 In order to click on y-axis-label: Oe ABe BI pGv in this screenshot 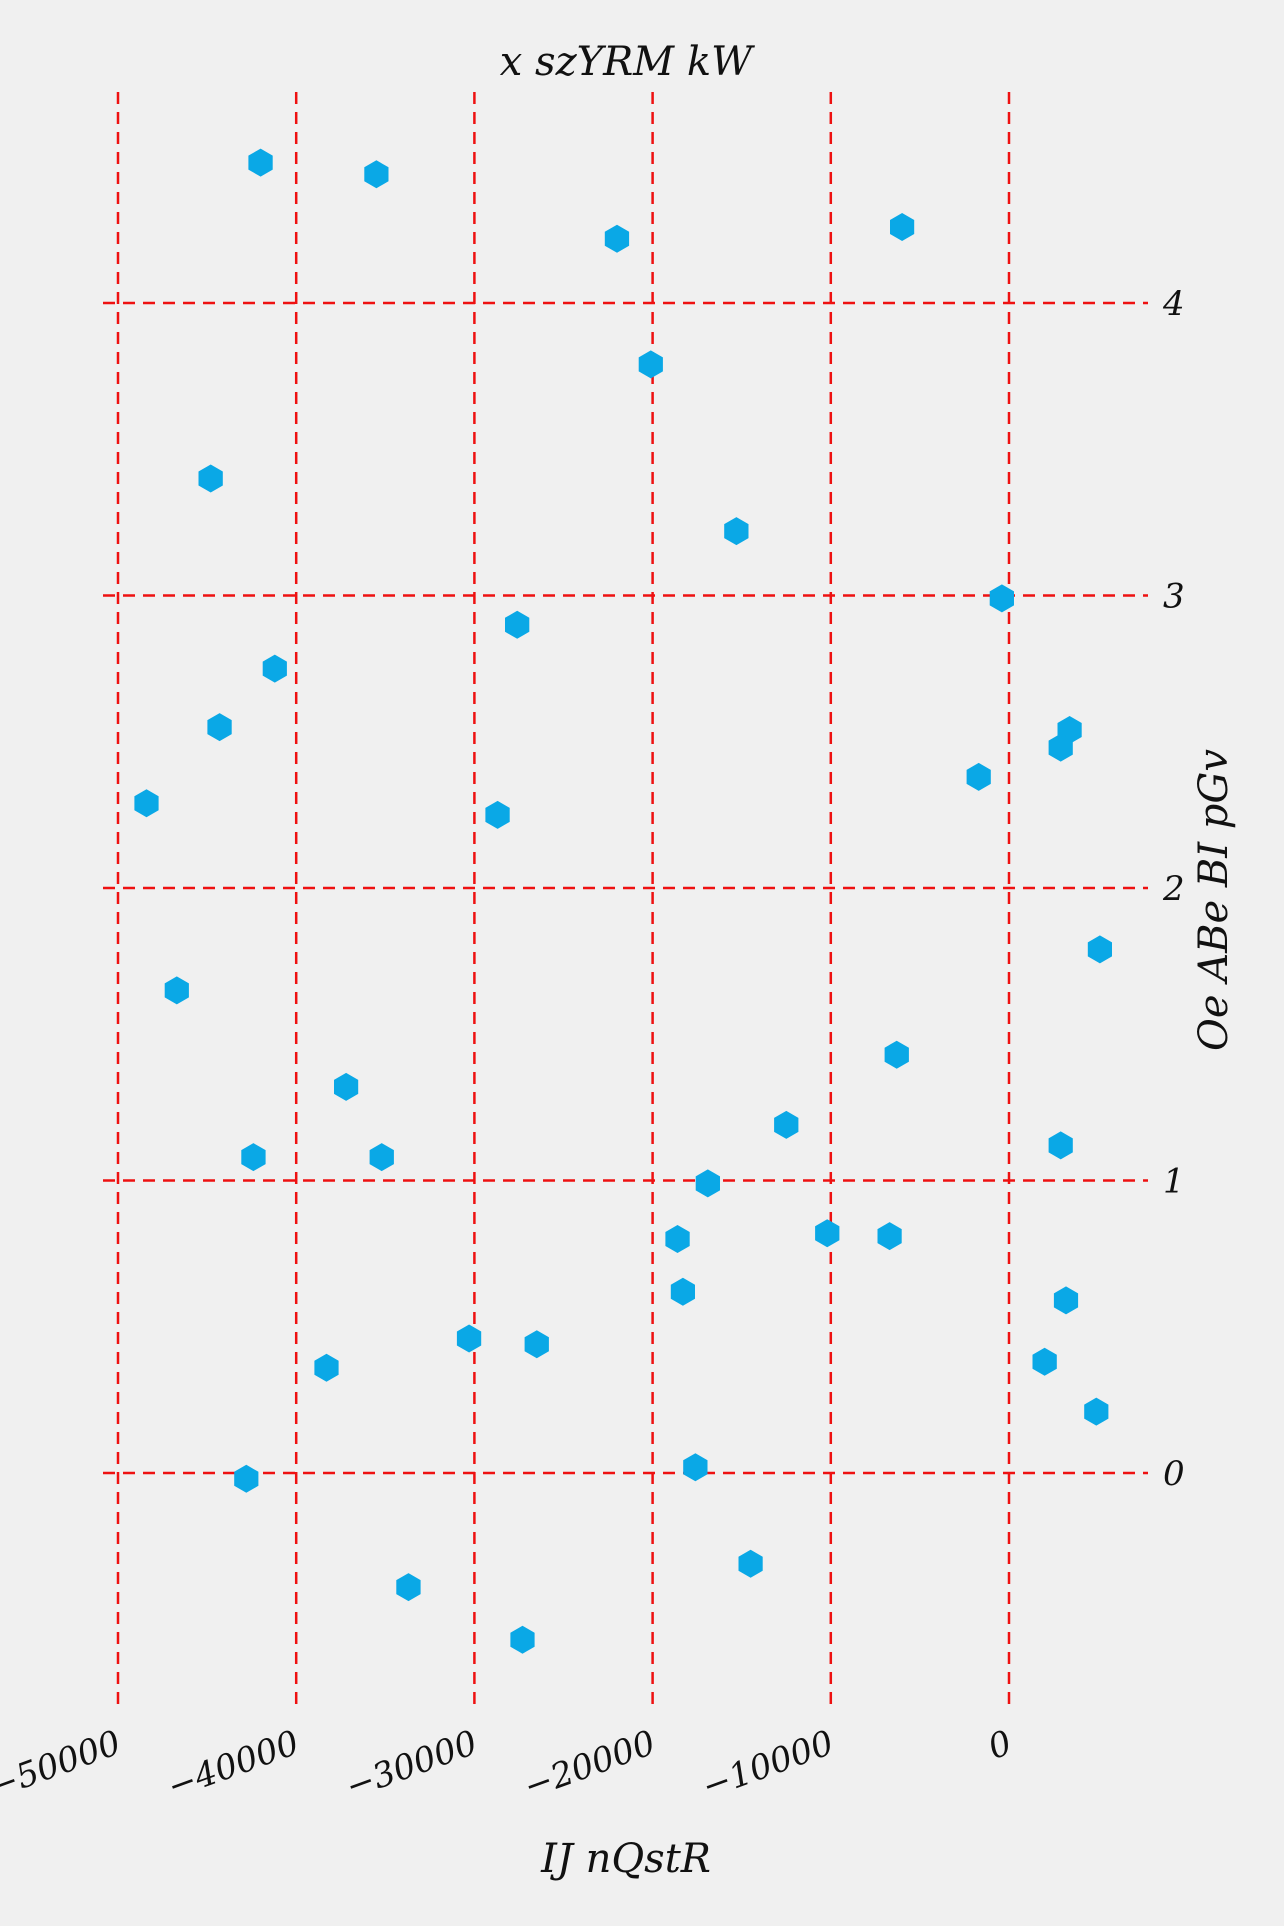, I will do `click(1214, 900)`.